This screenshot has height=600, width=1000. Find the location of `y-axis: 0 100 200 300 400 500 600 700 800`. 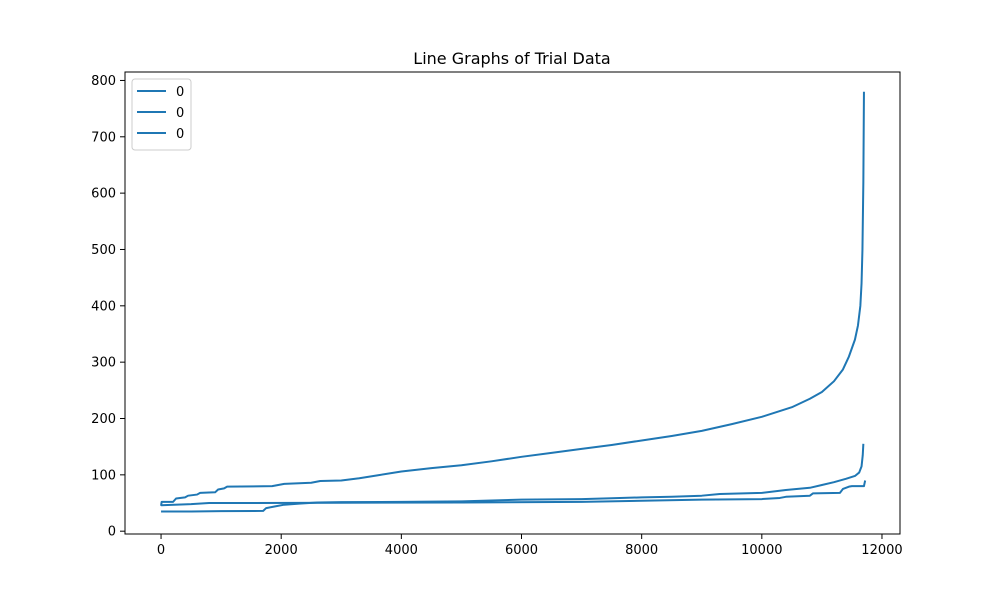

y-axis: 0 100 200 300 400 500 600 700 800 is located at coordinates (108, 307).